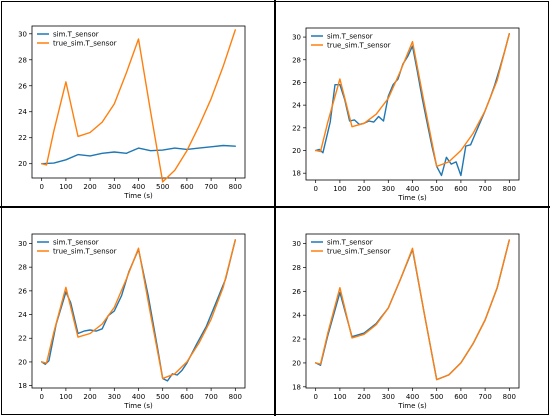 The image size is (550, 416). I want to click on horizontal-divider, so click(275, 207).